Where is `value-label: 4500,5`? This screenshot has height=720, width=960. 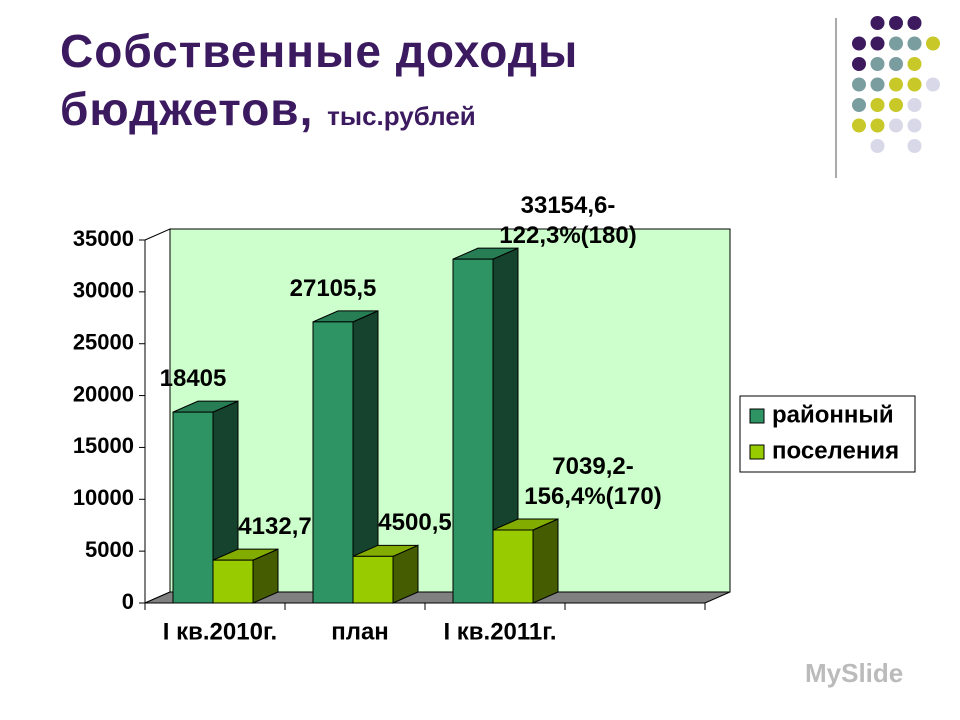 value-label: 4500,5 is located at coordinates (415, 523).